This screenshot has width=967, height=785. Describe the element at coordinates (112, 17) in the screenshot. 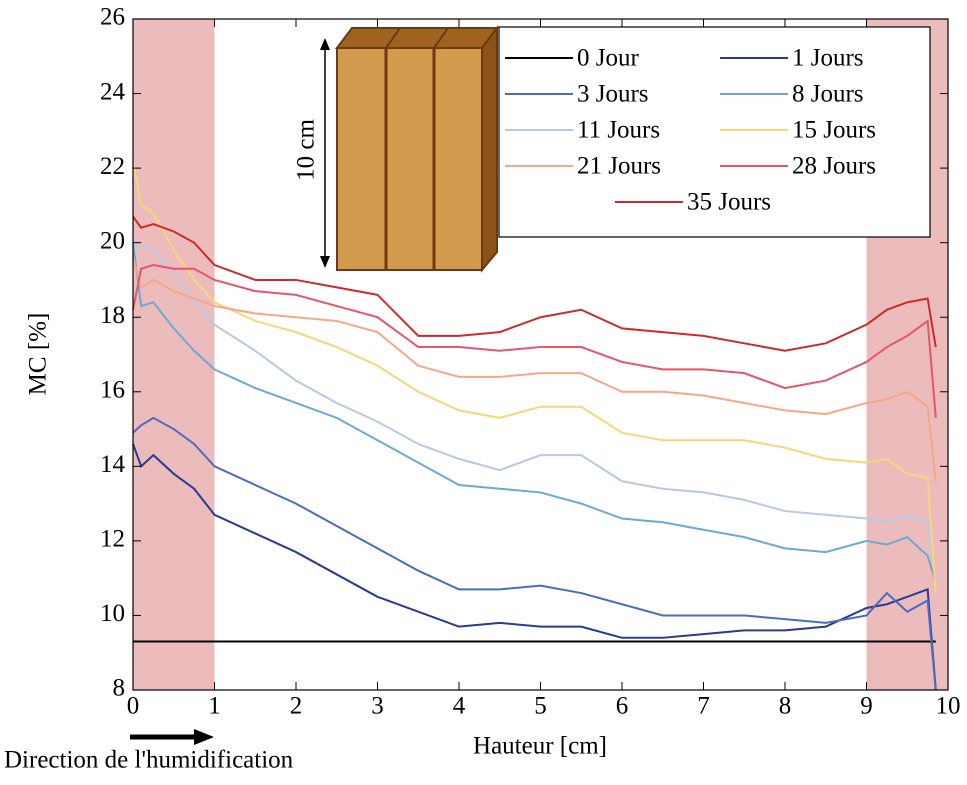

I see `y-tick-label: 26` at that location.